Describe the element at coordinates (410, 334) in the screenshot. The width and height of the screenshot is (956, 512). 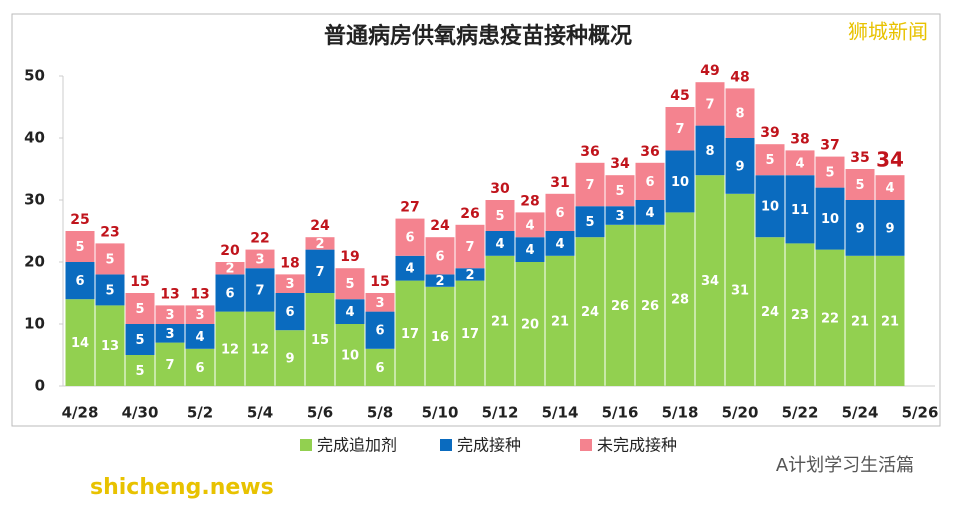
I see `segment-label: 17` at that location.